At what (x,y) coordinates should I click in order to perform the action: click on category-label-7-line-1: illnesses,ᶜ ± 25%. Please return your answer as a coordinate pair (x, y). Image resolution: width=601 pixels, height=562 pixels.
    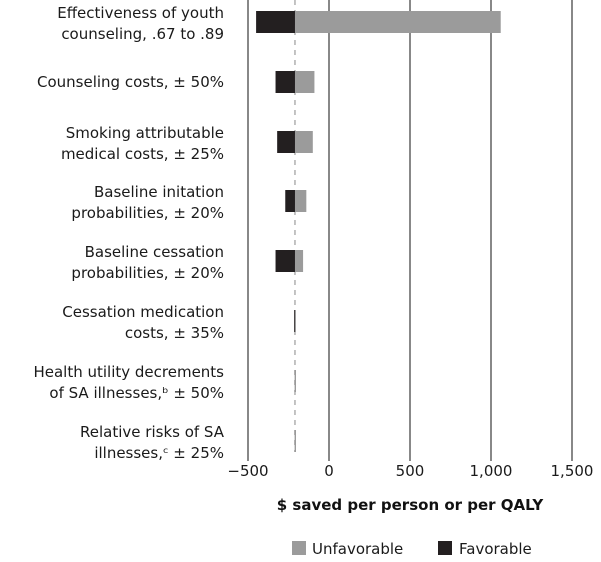
    Looking at the image, I should click on (159, 453).